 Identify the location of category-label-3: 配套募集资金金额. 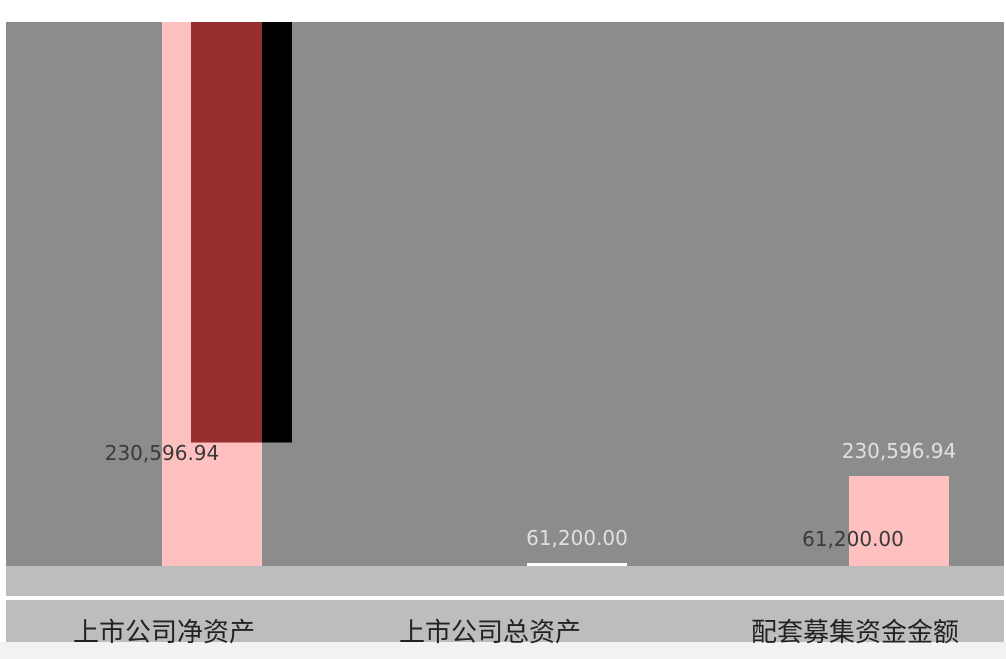
(855, 633).